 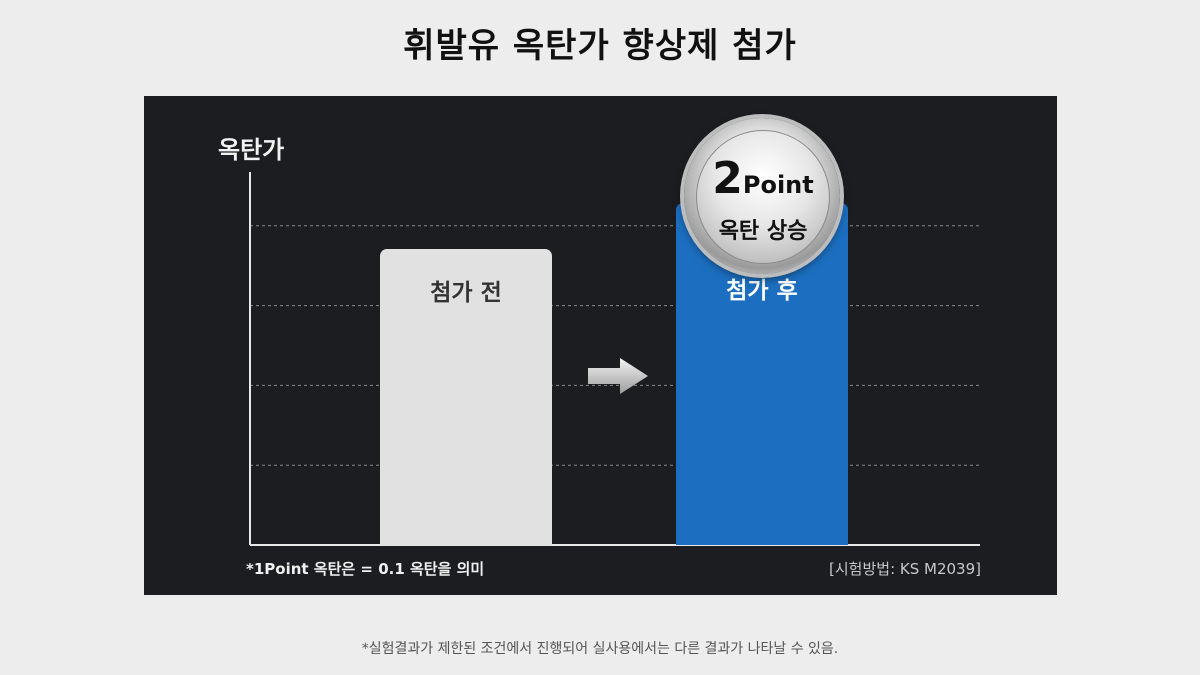 What do you see at coordinates (763, 231) in the screenshot?
I see `badge-text: 옥탄 상승` at bounding box center [763, 231].